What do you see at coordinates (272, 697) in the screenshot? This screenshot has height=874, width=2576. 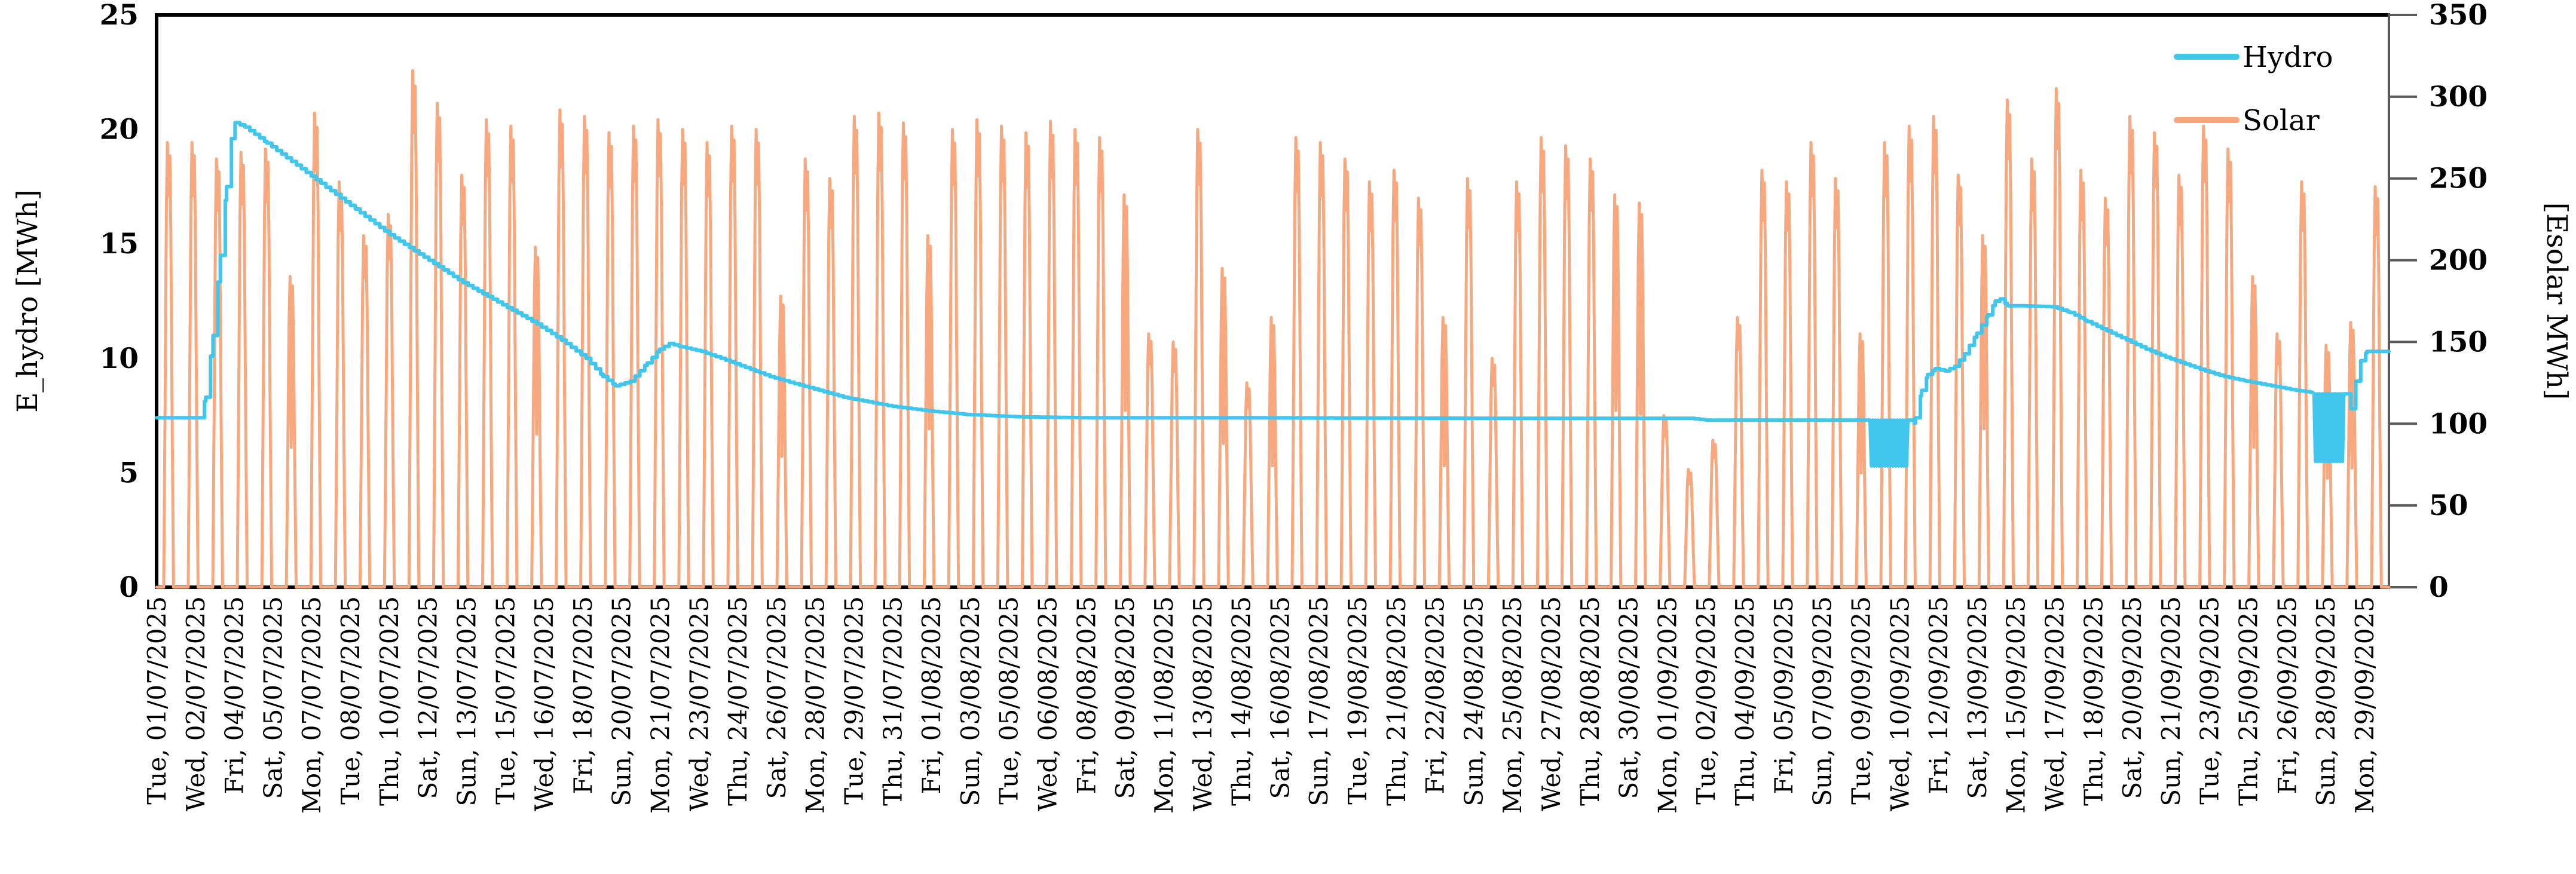 I see `x-date-label: Sat, 05/07/2025` at bounding box center [272, 697].